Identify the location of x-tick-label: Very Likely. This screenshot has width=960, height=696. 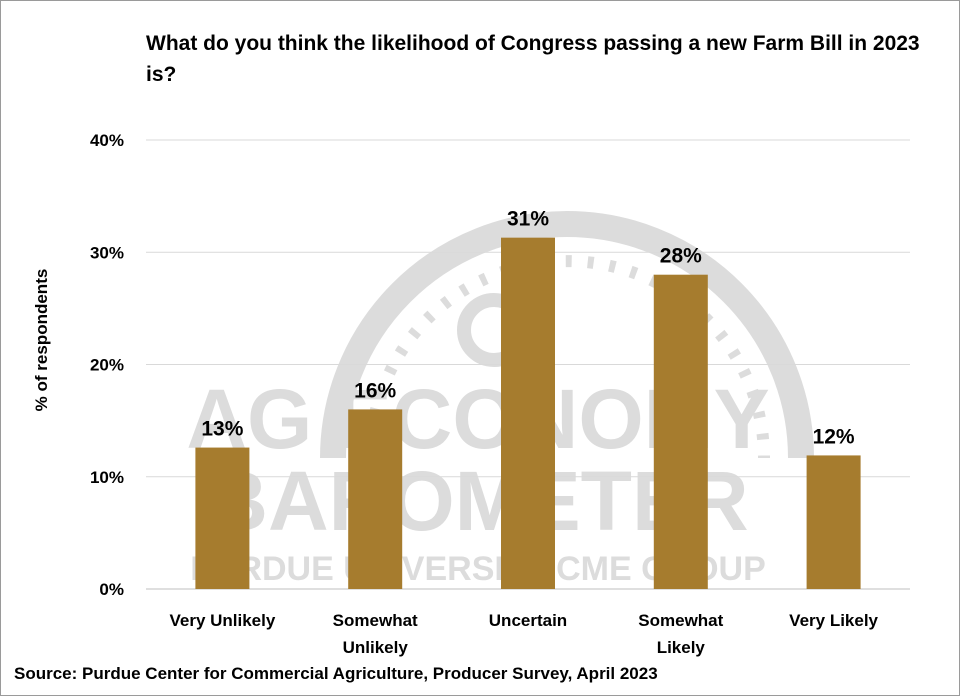
(833, 620).